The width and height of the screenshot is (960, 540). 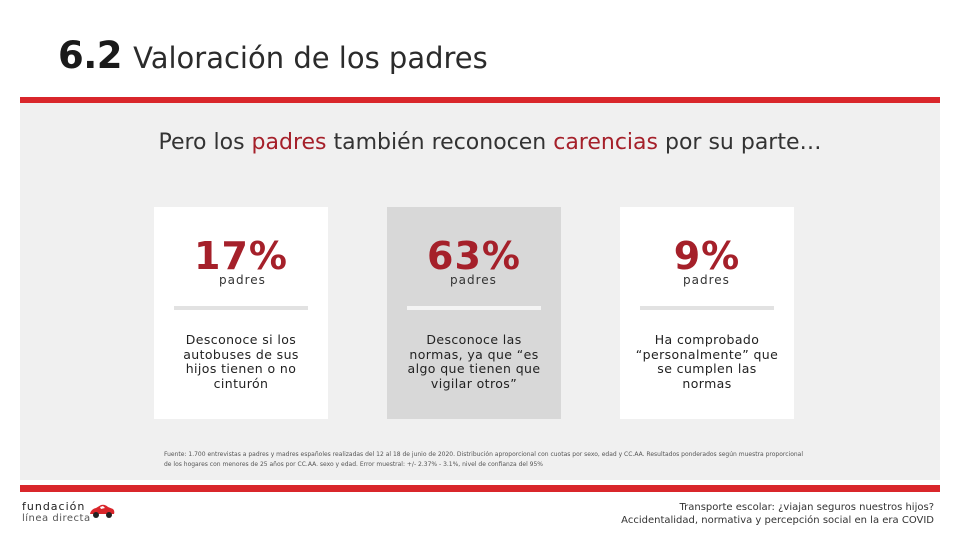 What do you see at coordinates (102, 511) in the screenshot?
I see `car-logo-icon` at bounding box center [102, 511].